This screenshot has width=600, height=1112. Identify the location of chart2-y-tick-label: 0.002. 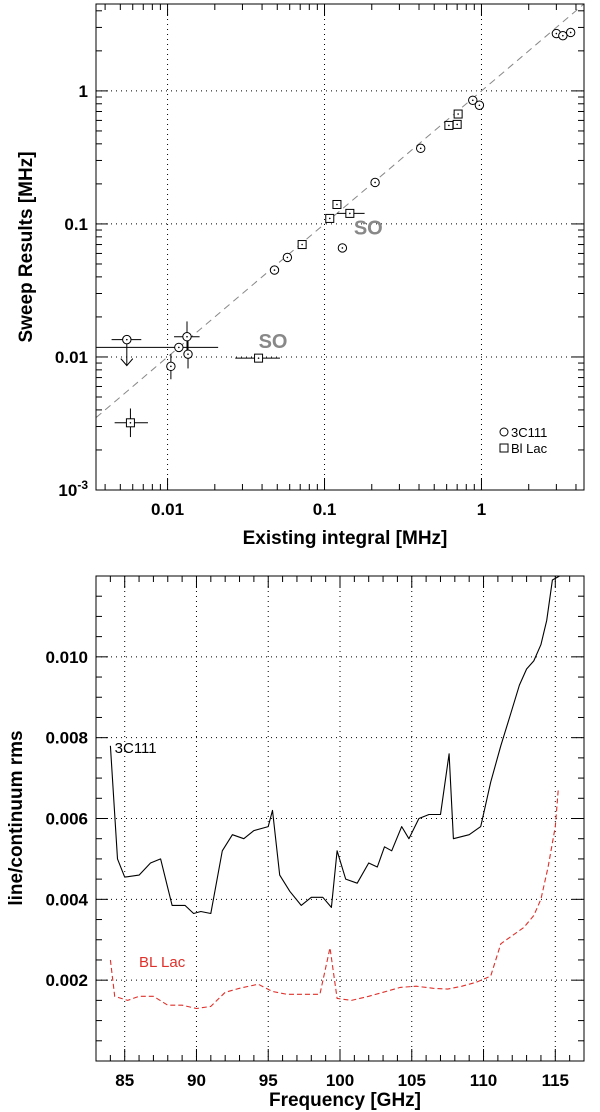
(66, 980).